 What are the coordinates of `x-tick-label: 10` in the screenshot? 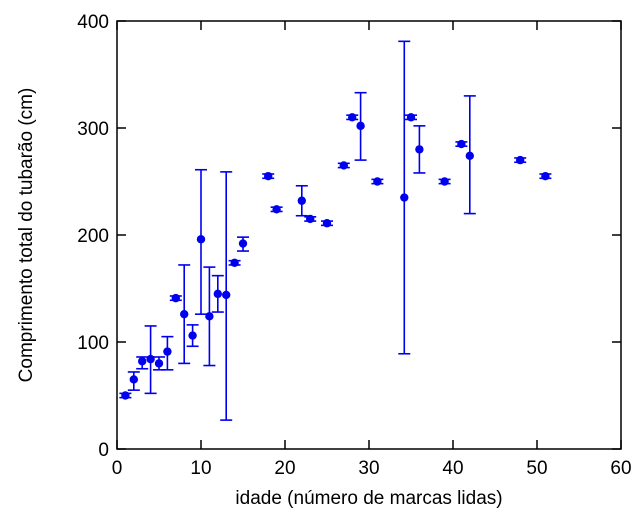 It's located at (200, 468).